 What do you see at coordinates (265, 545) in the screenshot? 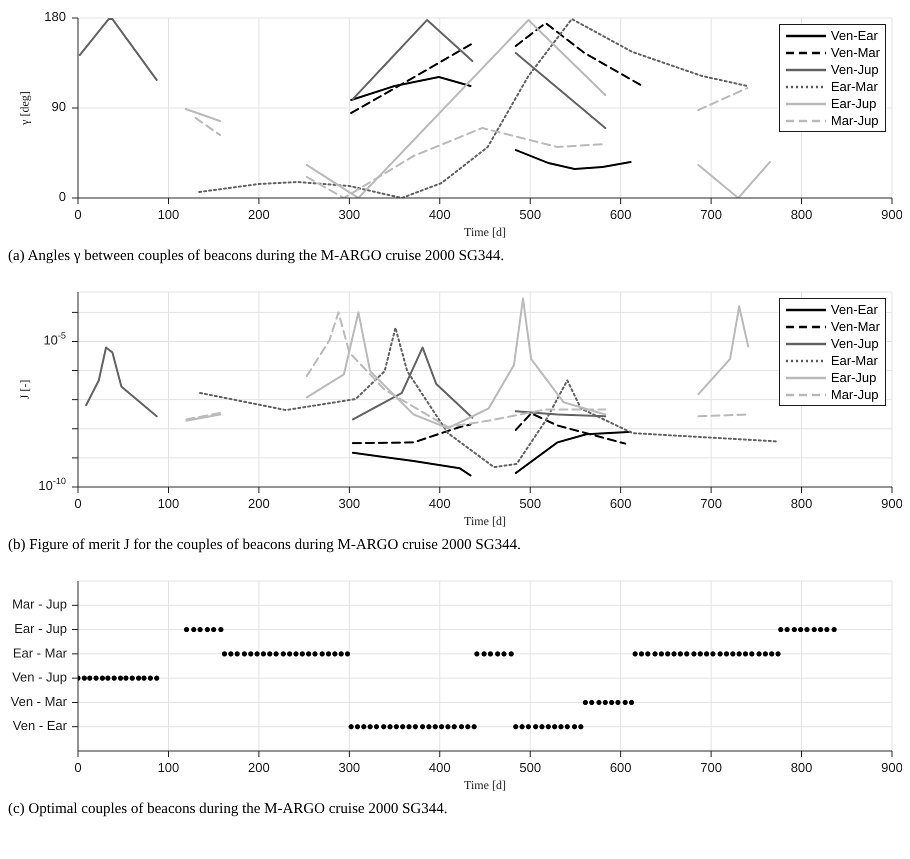
I see `text: (b) Figure of merit J for the couples of beacons during M-ARGO cruise 2000 SG344.` at bounding box center [265, 545].